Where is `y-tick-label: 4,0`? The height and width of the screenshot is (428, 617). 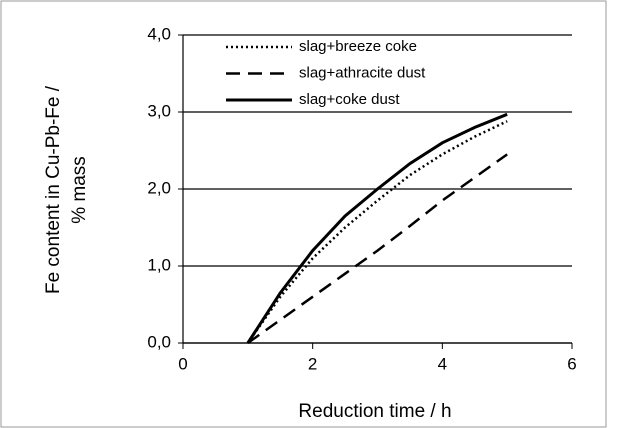 y-tick-label: 4,0 is located at coordinates (159, 33).